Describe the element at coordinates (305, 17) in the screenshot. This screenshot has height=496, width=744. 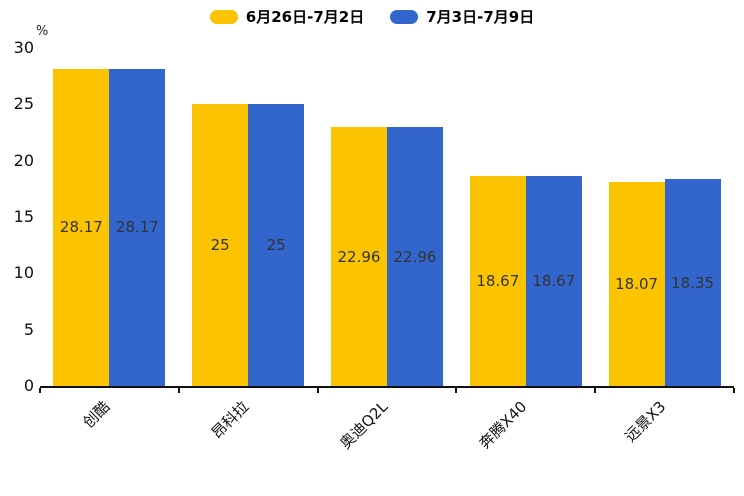
I see `legend-label-series1: 6月26日-7月2日` at that location.